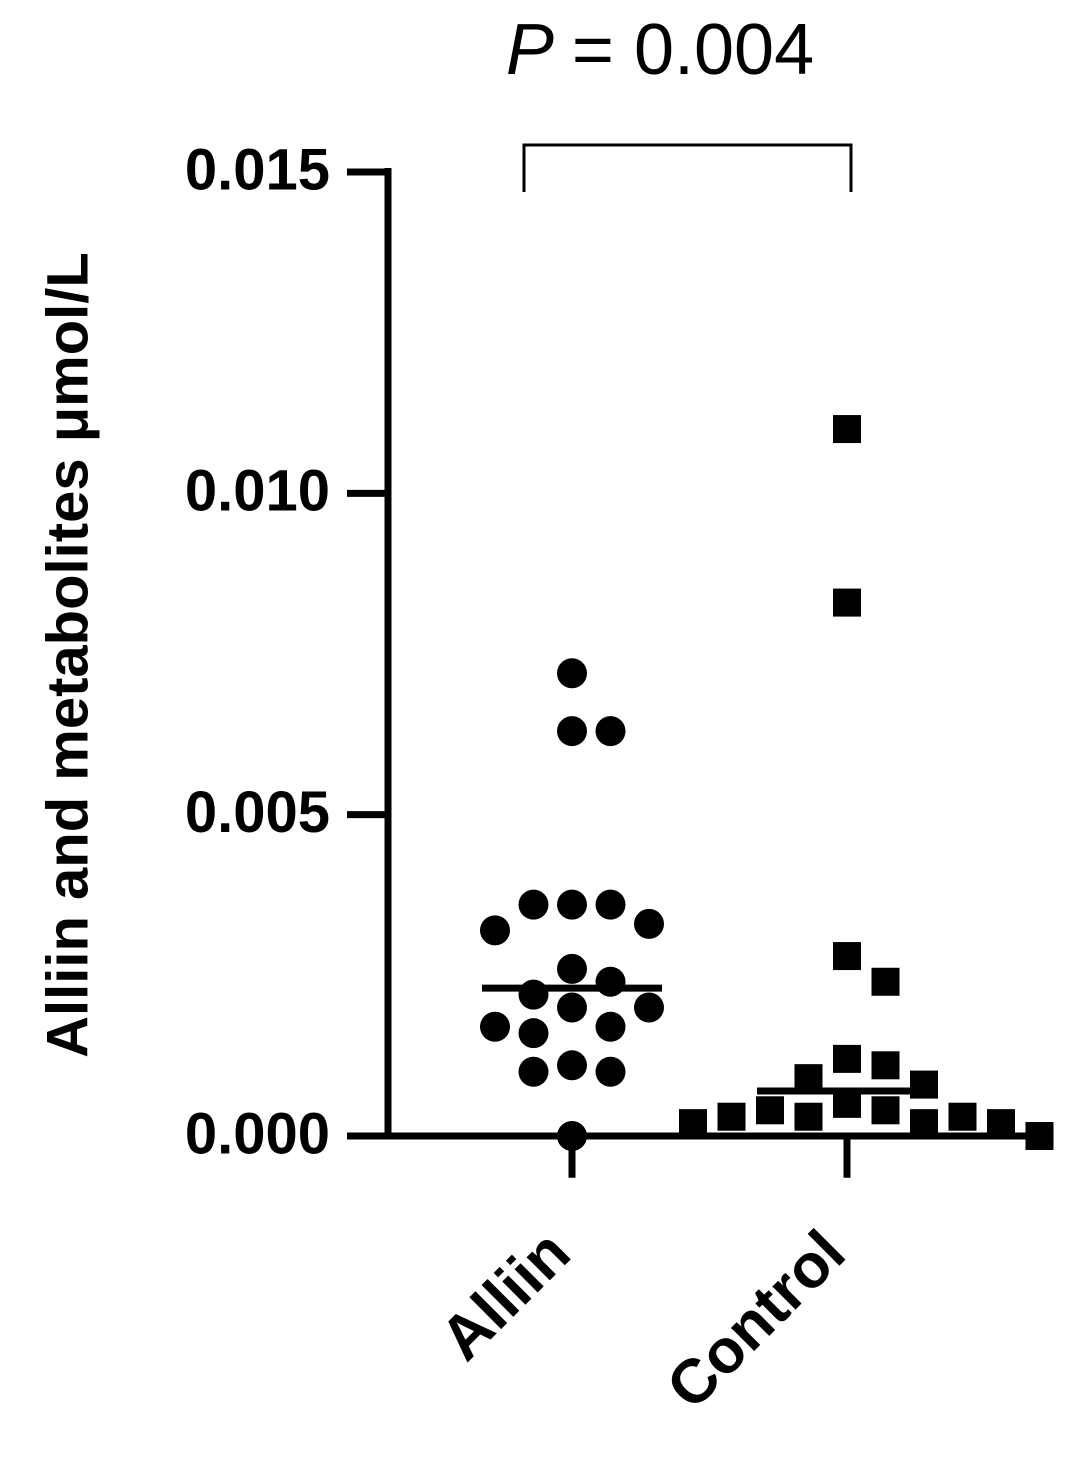  Describe the element at coordinates (687, 167) in the screenshot. I see `significance-bracket` at that location.